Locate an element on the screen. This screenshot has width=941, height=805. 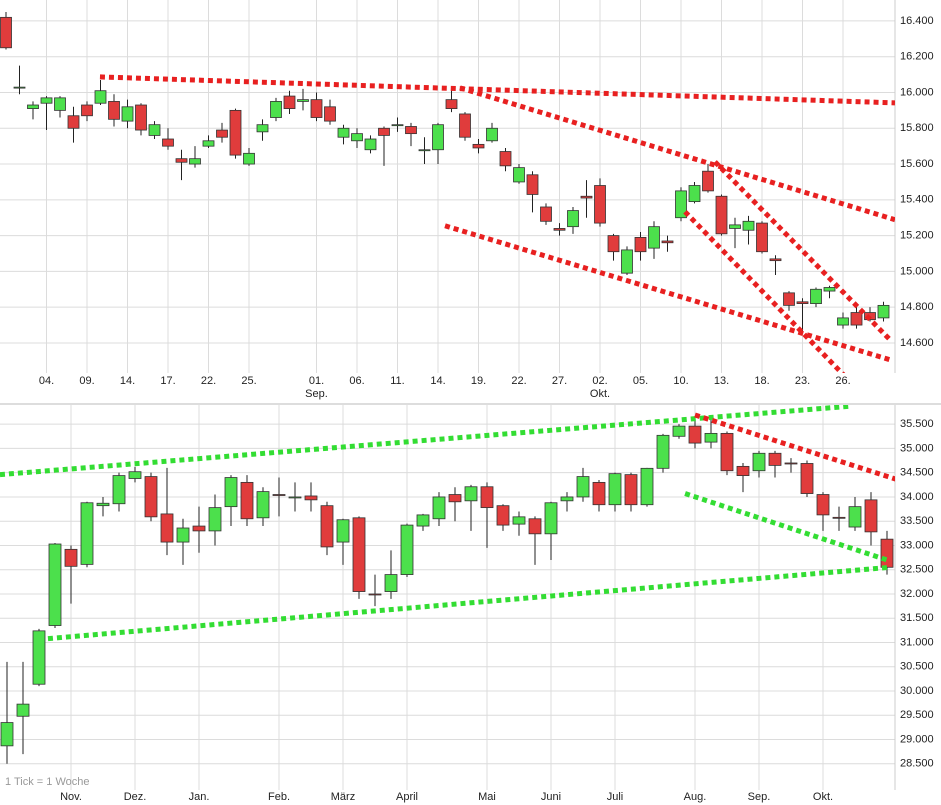
y-tick-label: 15.800 is located at coordinates (917, 128).